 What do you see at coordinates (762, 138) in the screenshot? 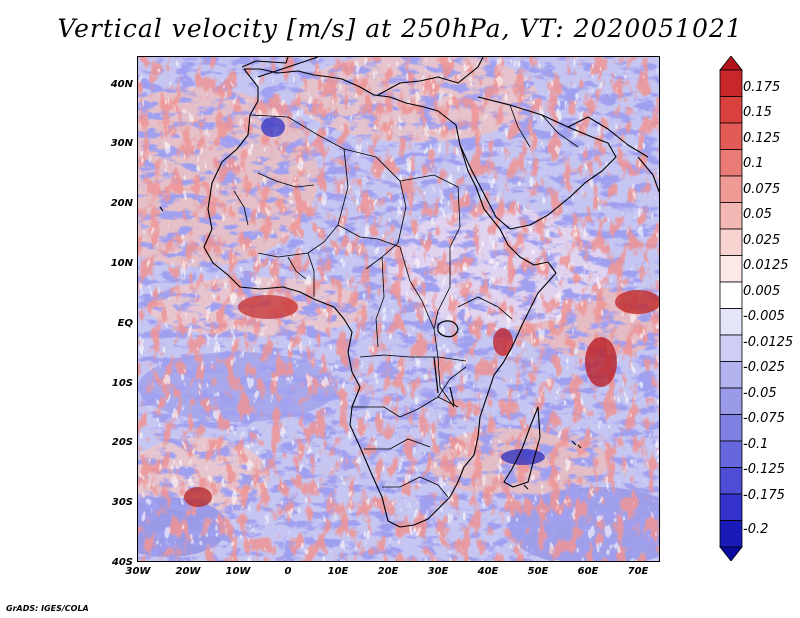
I see `colorbar-label: 0.125` at bounding box center [762, 138].